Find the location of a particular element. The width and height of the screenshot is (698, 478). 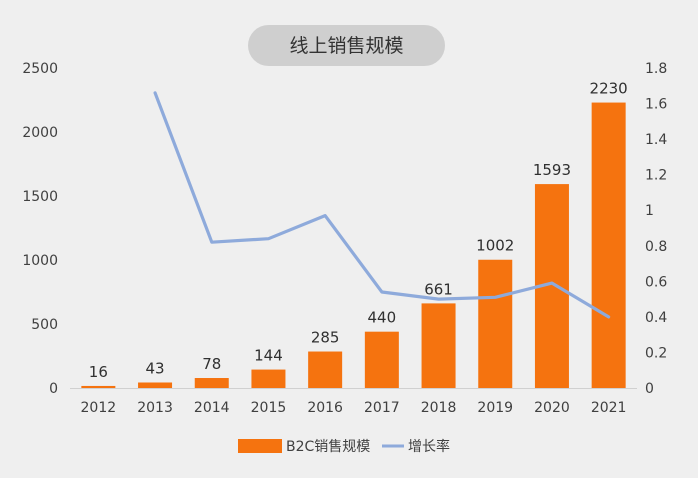

left-axis-tick-label: 2000 is located at coordinates (40, 133).